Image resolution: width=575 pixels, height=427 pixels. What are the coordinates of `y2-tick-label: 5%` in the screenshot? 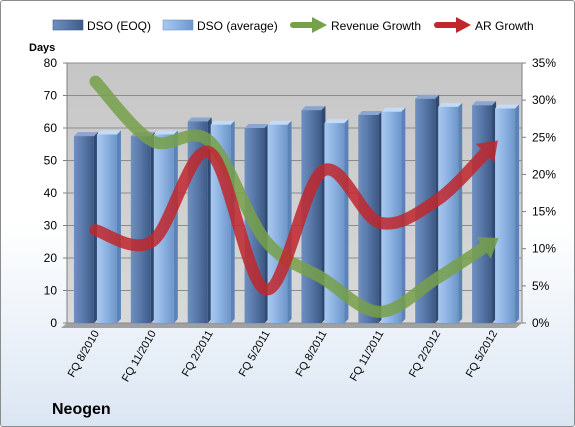 It's located at (541, 286).